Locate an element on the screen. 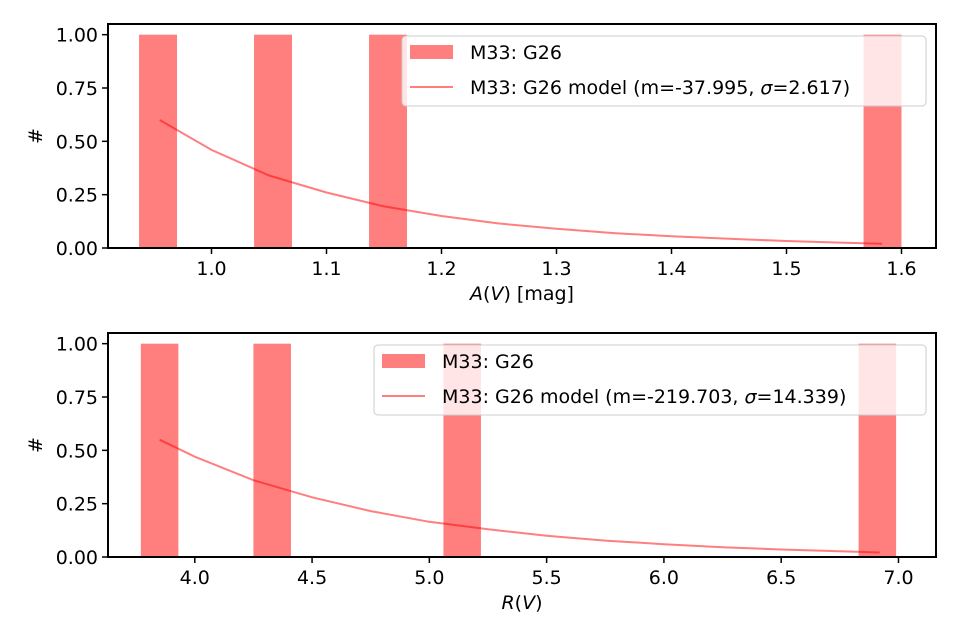  legend-model-label: M33: G26 model (m=-219.703, σ=14.339) is located at coordinates (644, 397).